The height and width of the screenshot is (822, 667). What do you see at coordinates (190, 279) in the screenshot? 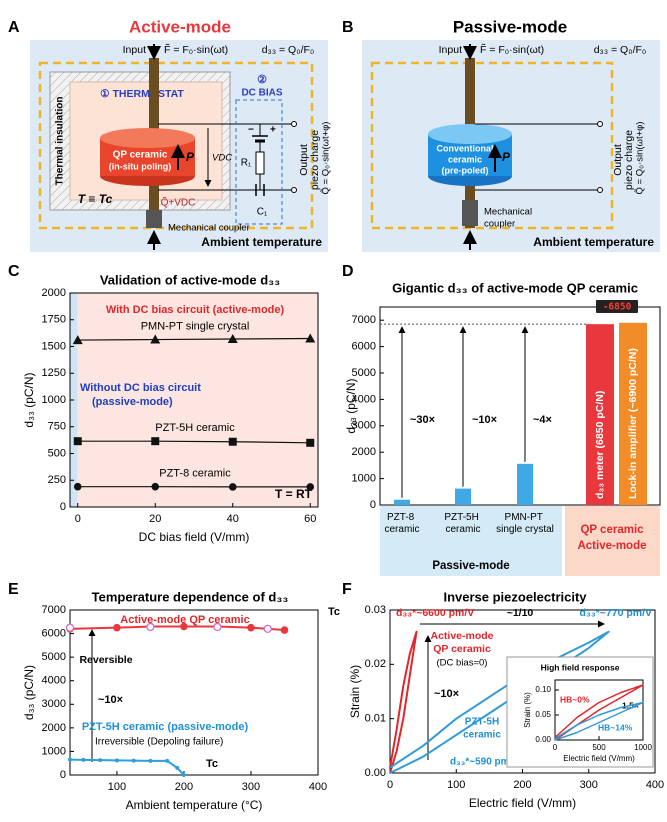
I see `chart-title: Validation of active-mode d₃₃` at bounding box center [190, 279].